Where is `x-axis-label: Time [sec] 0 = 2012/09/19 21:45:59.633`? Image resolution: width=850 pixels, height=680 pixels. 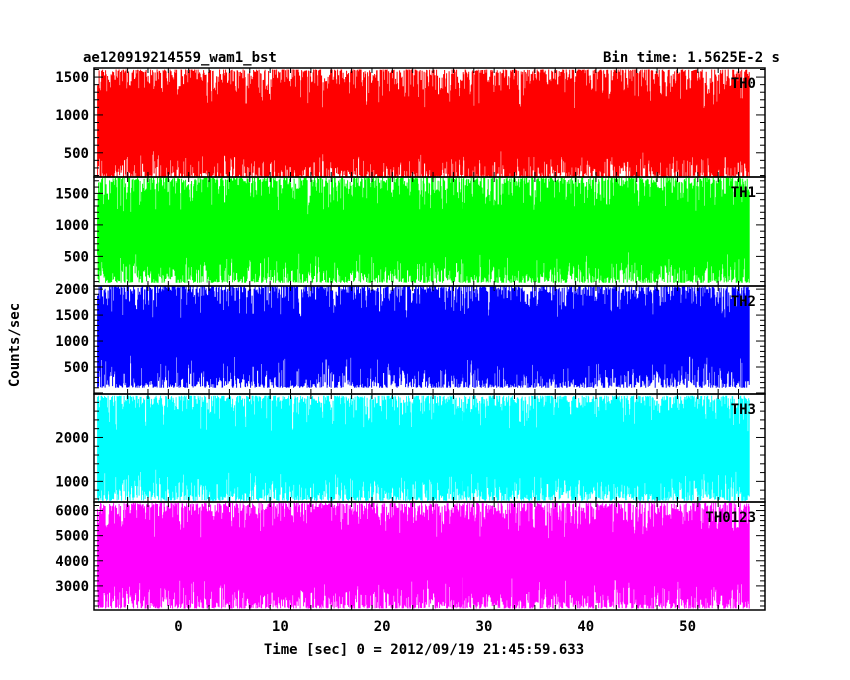 x-axis-label: Time [sec] 0 = 2012/09/19 21:45:59.633 is located at coordinates (424, 650).